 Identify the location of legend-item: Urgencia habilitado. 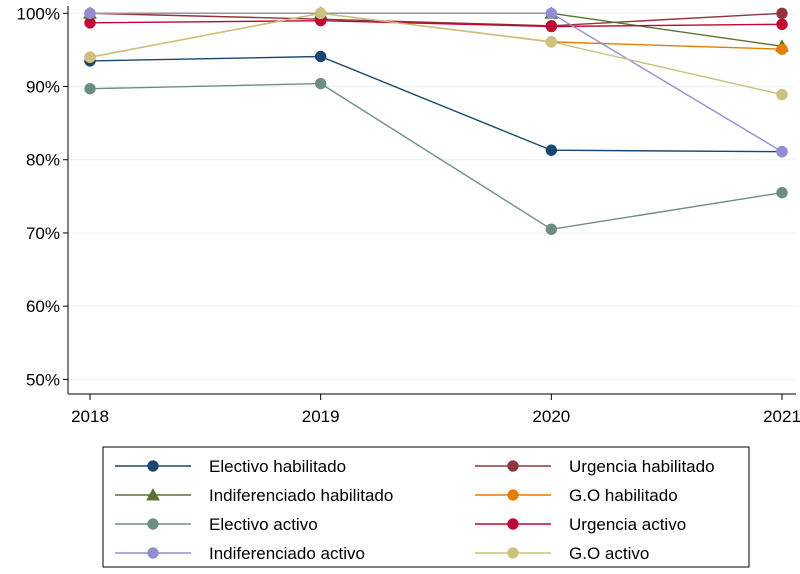
(595, 466).